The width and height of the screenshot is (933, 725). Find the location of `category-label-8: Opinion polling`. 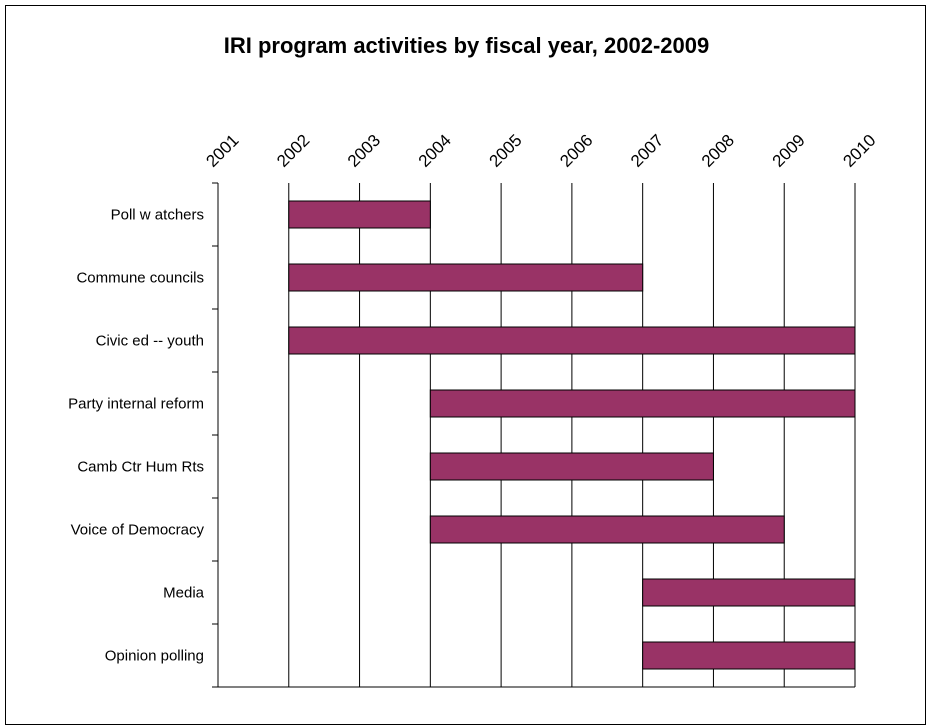

category-label-8: Opinion polling is located at coordinates (154, 656).